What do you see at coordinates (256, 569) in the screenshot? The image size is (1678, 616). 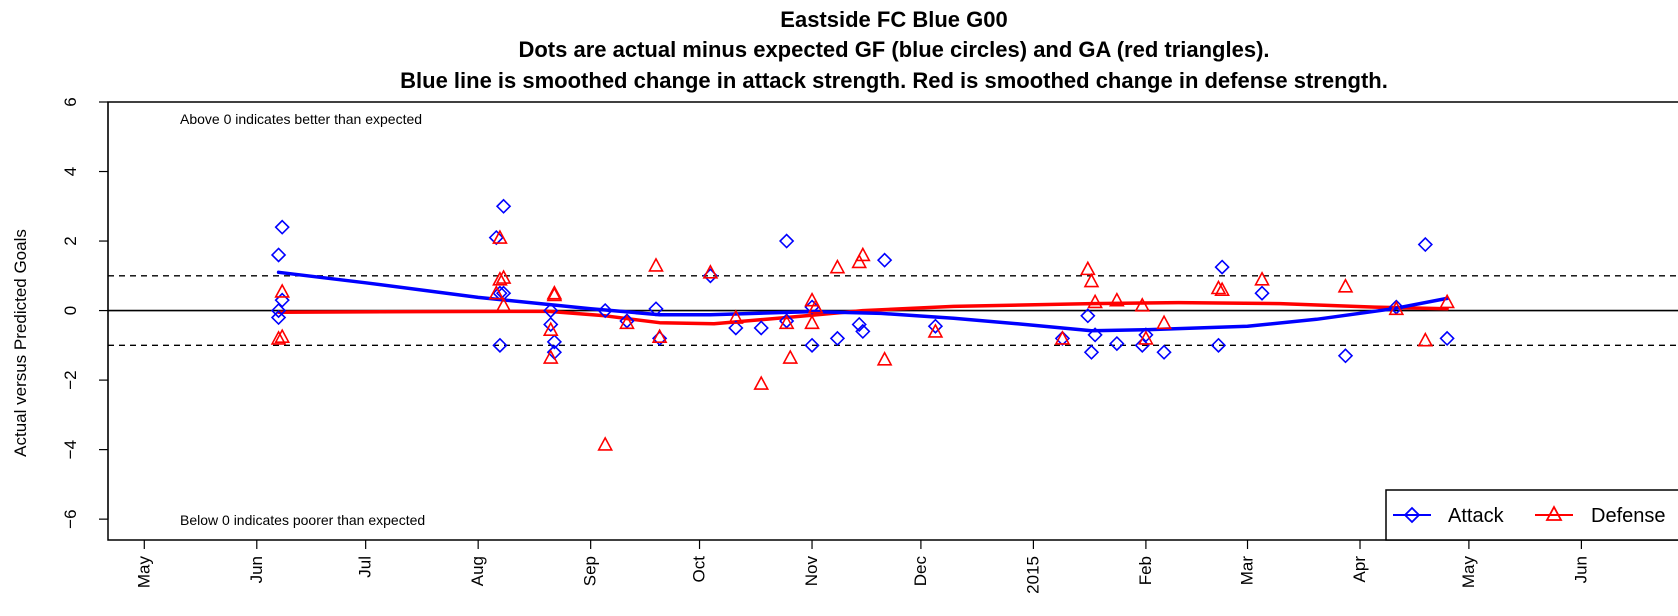 I see `x-tick-label: Jun` at bounding box center [256, 569].